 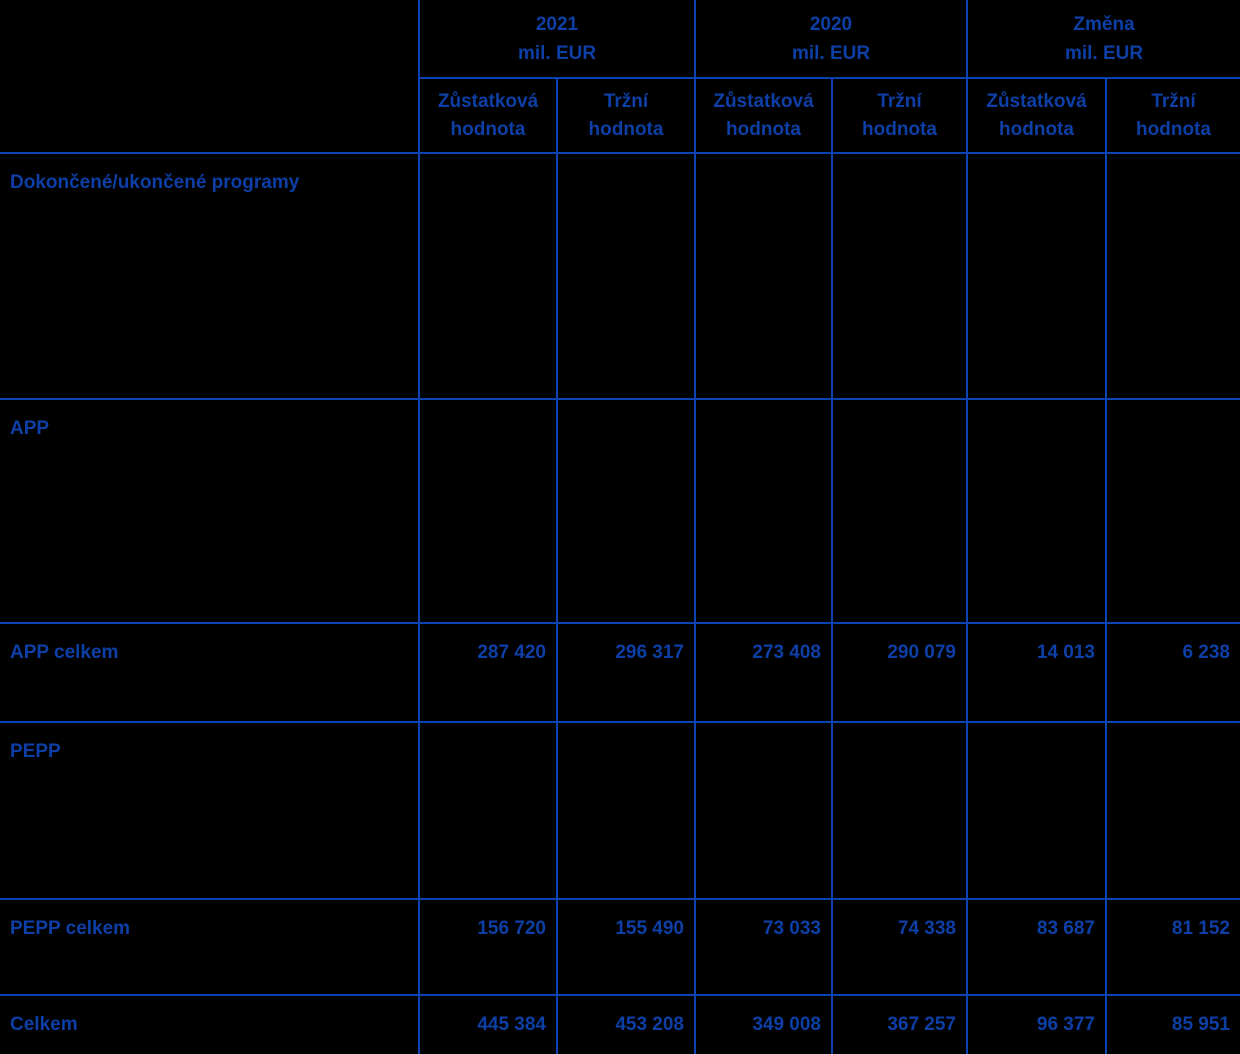 I want to click on column-group-zmena: Změna mil. EUR, so click(x=1103, y=38).